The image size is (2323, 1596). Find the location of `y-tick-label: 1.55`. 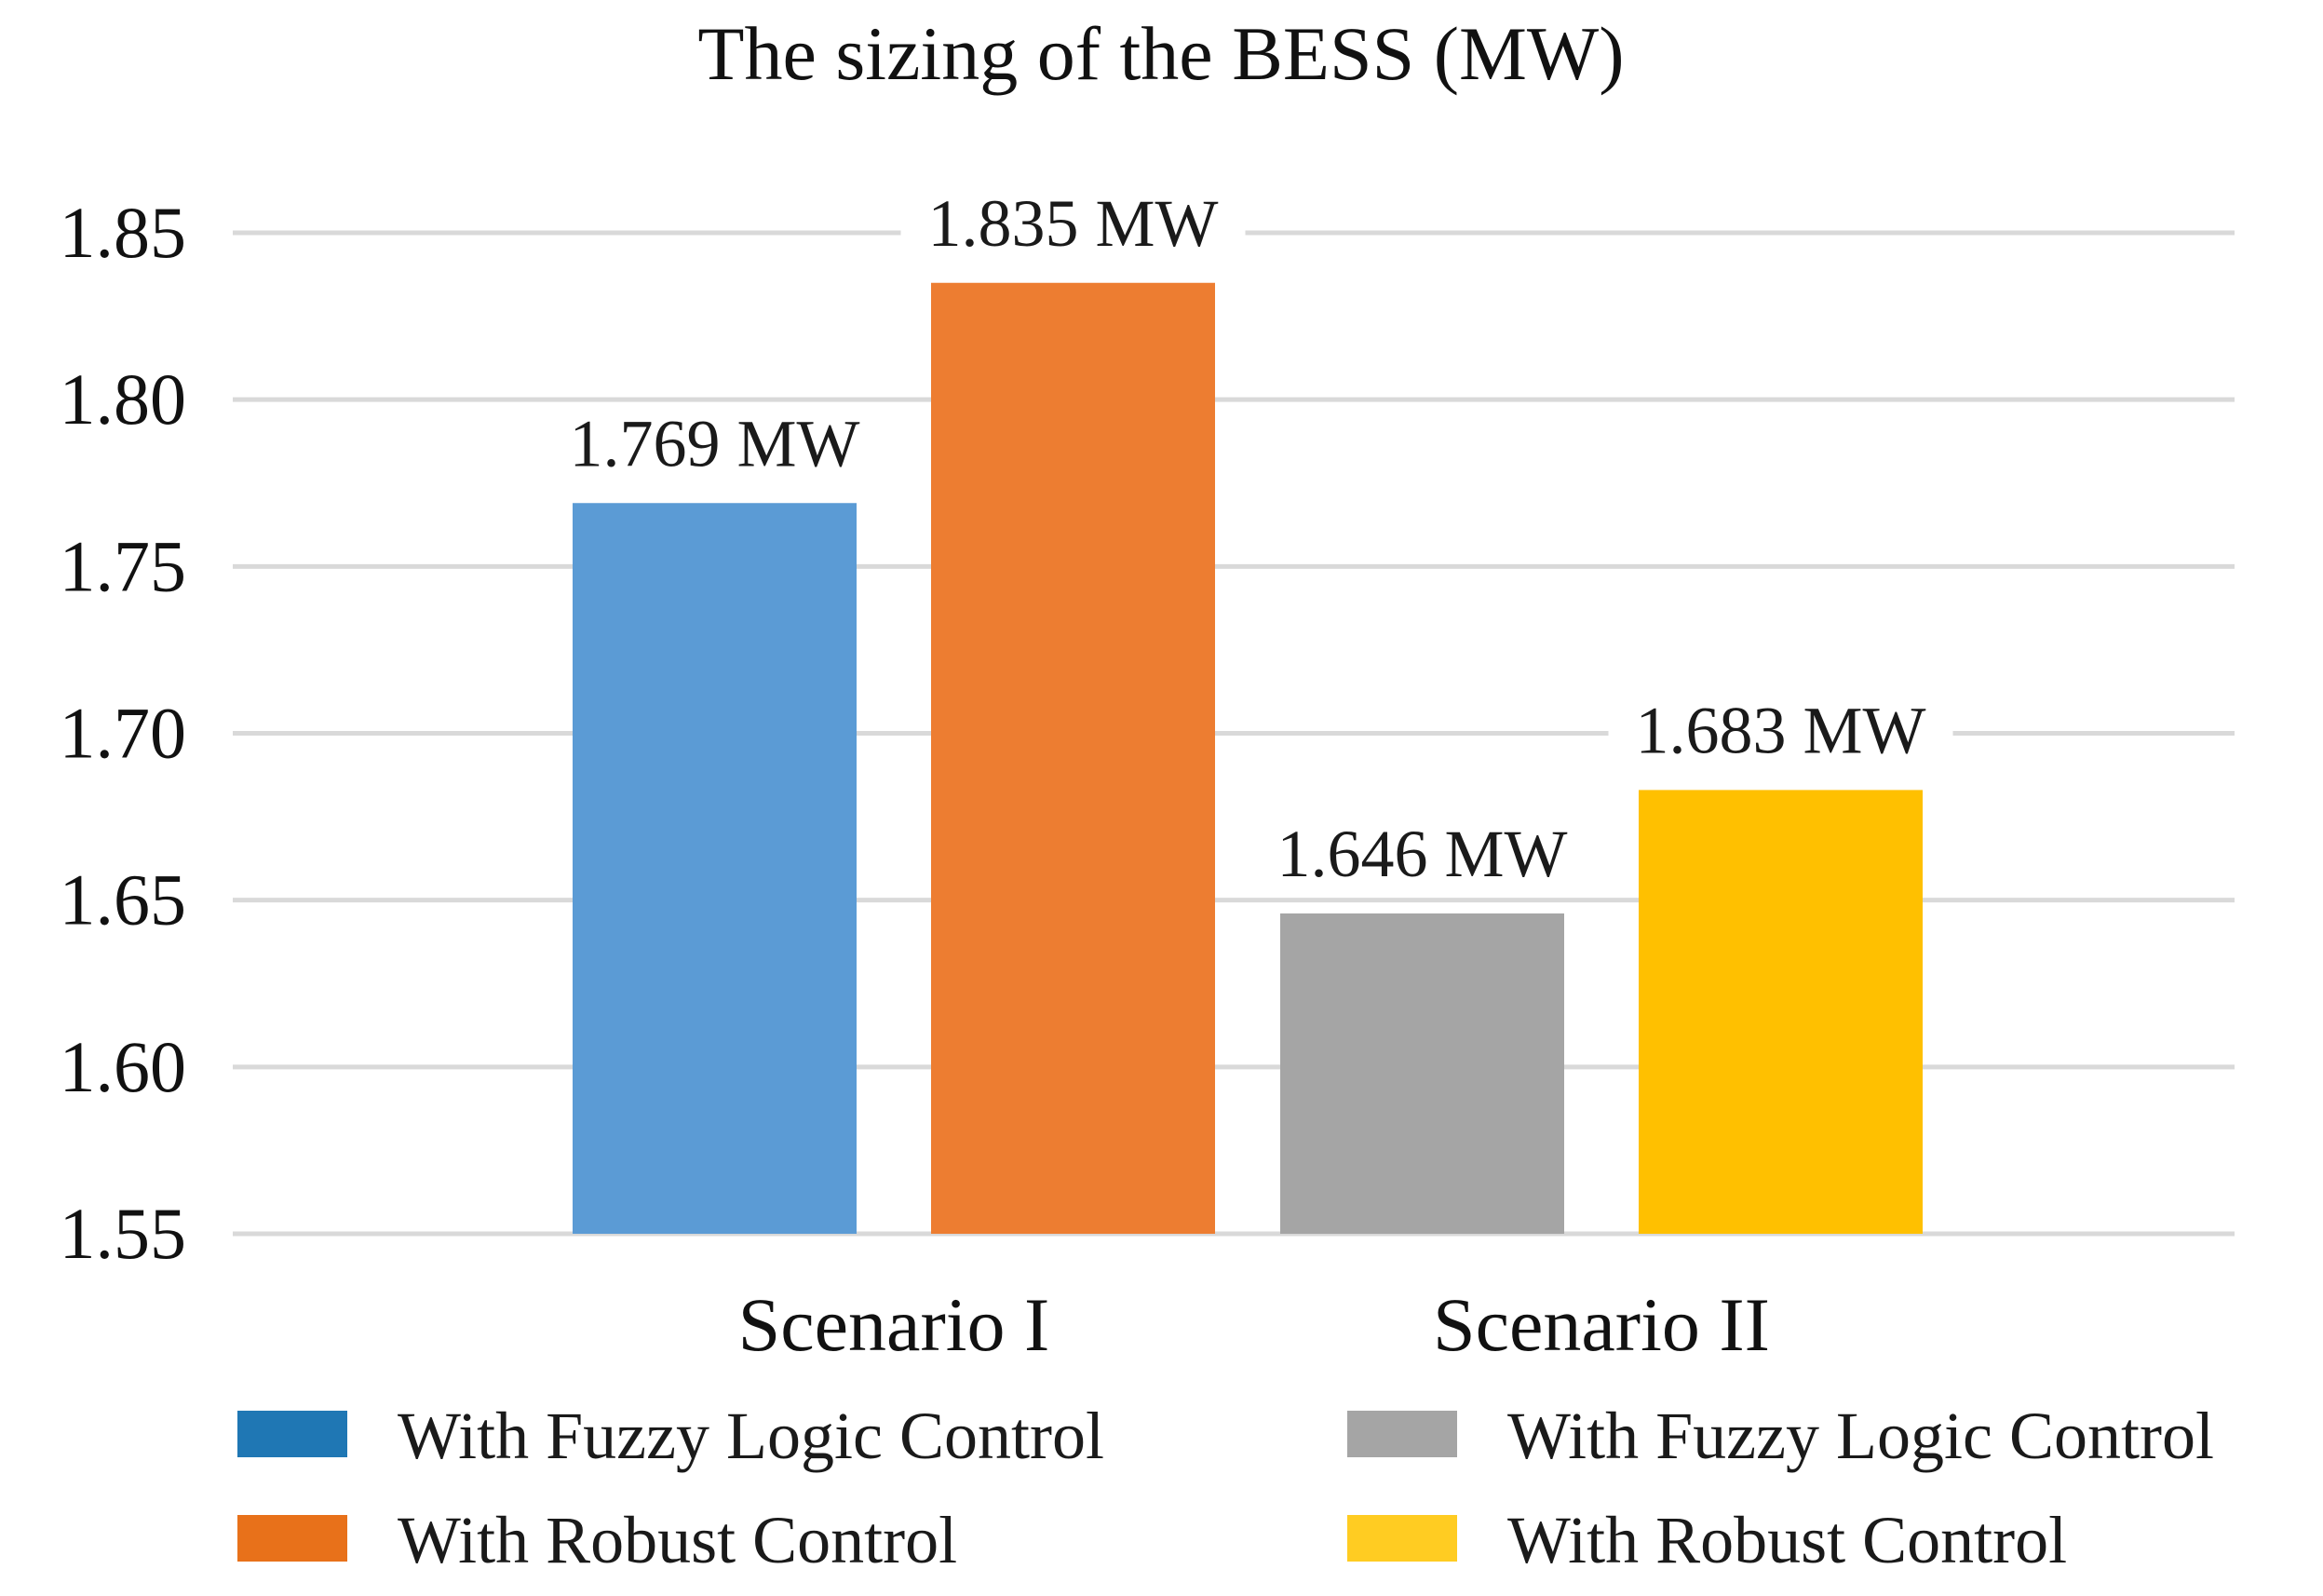

y-tick-label: 1.55 is located at coordinates (123, 1233).